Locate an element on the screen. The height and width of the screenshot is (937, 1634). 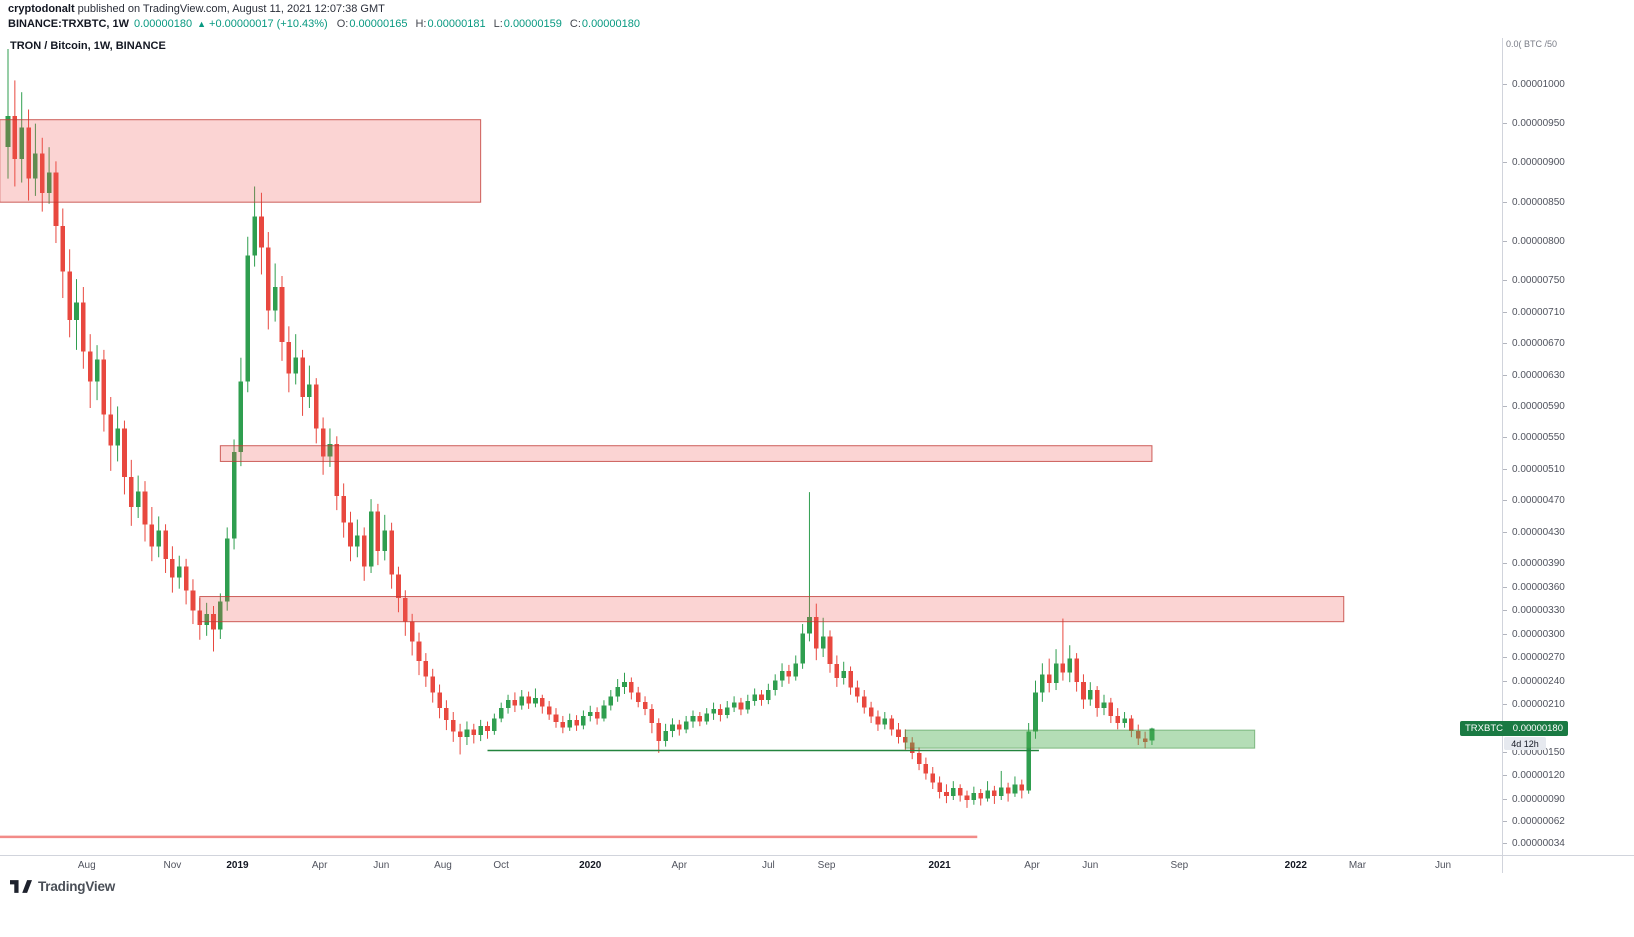
time-axis-label: Jul is located at coordinates (768, 865).